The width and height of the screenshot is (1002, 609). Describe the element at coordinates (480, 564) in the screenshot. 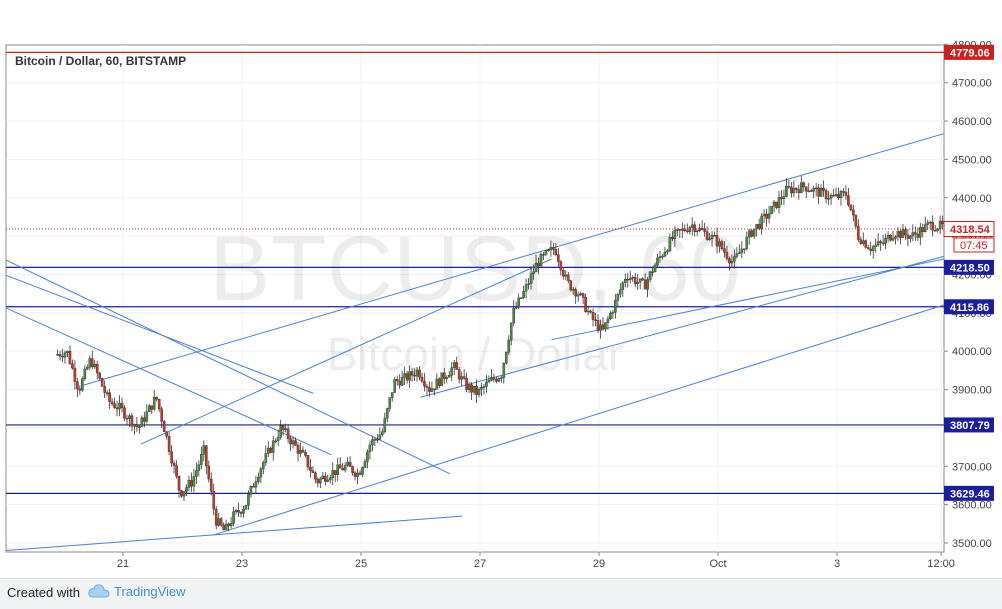

I see `time-tick-label: 27` at that location.